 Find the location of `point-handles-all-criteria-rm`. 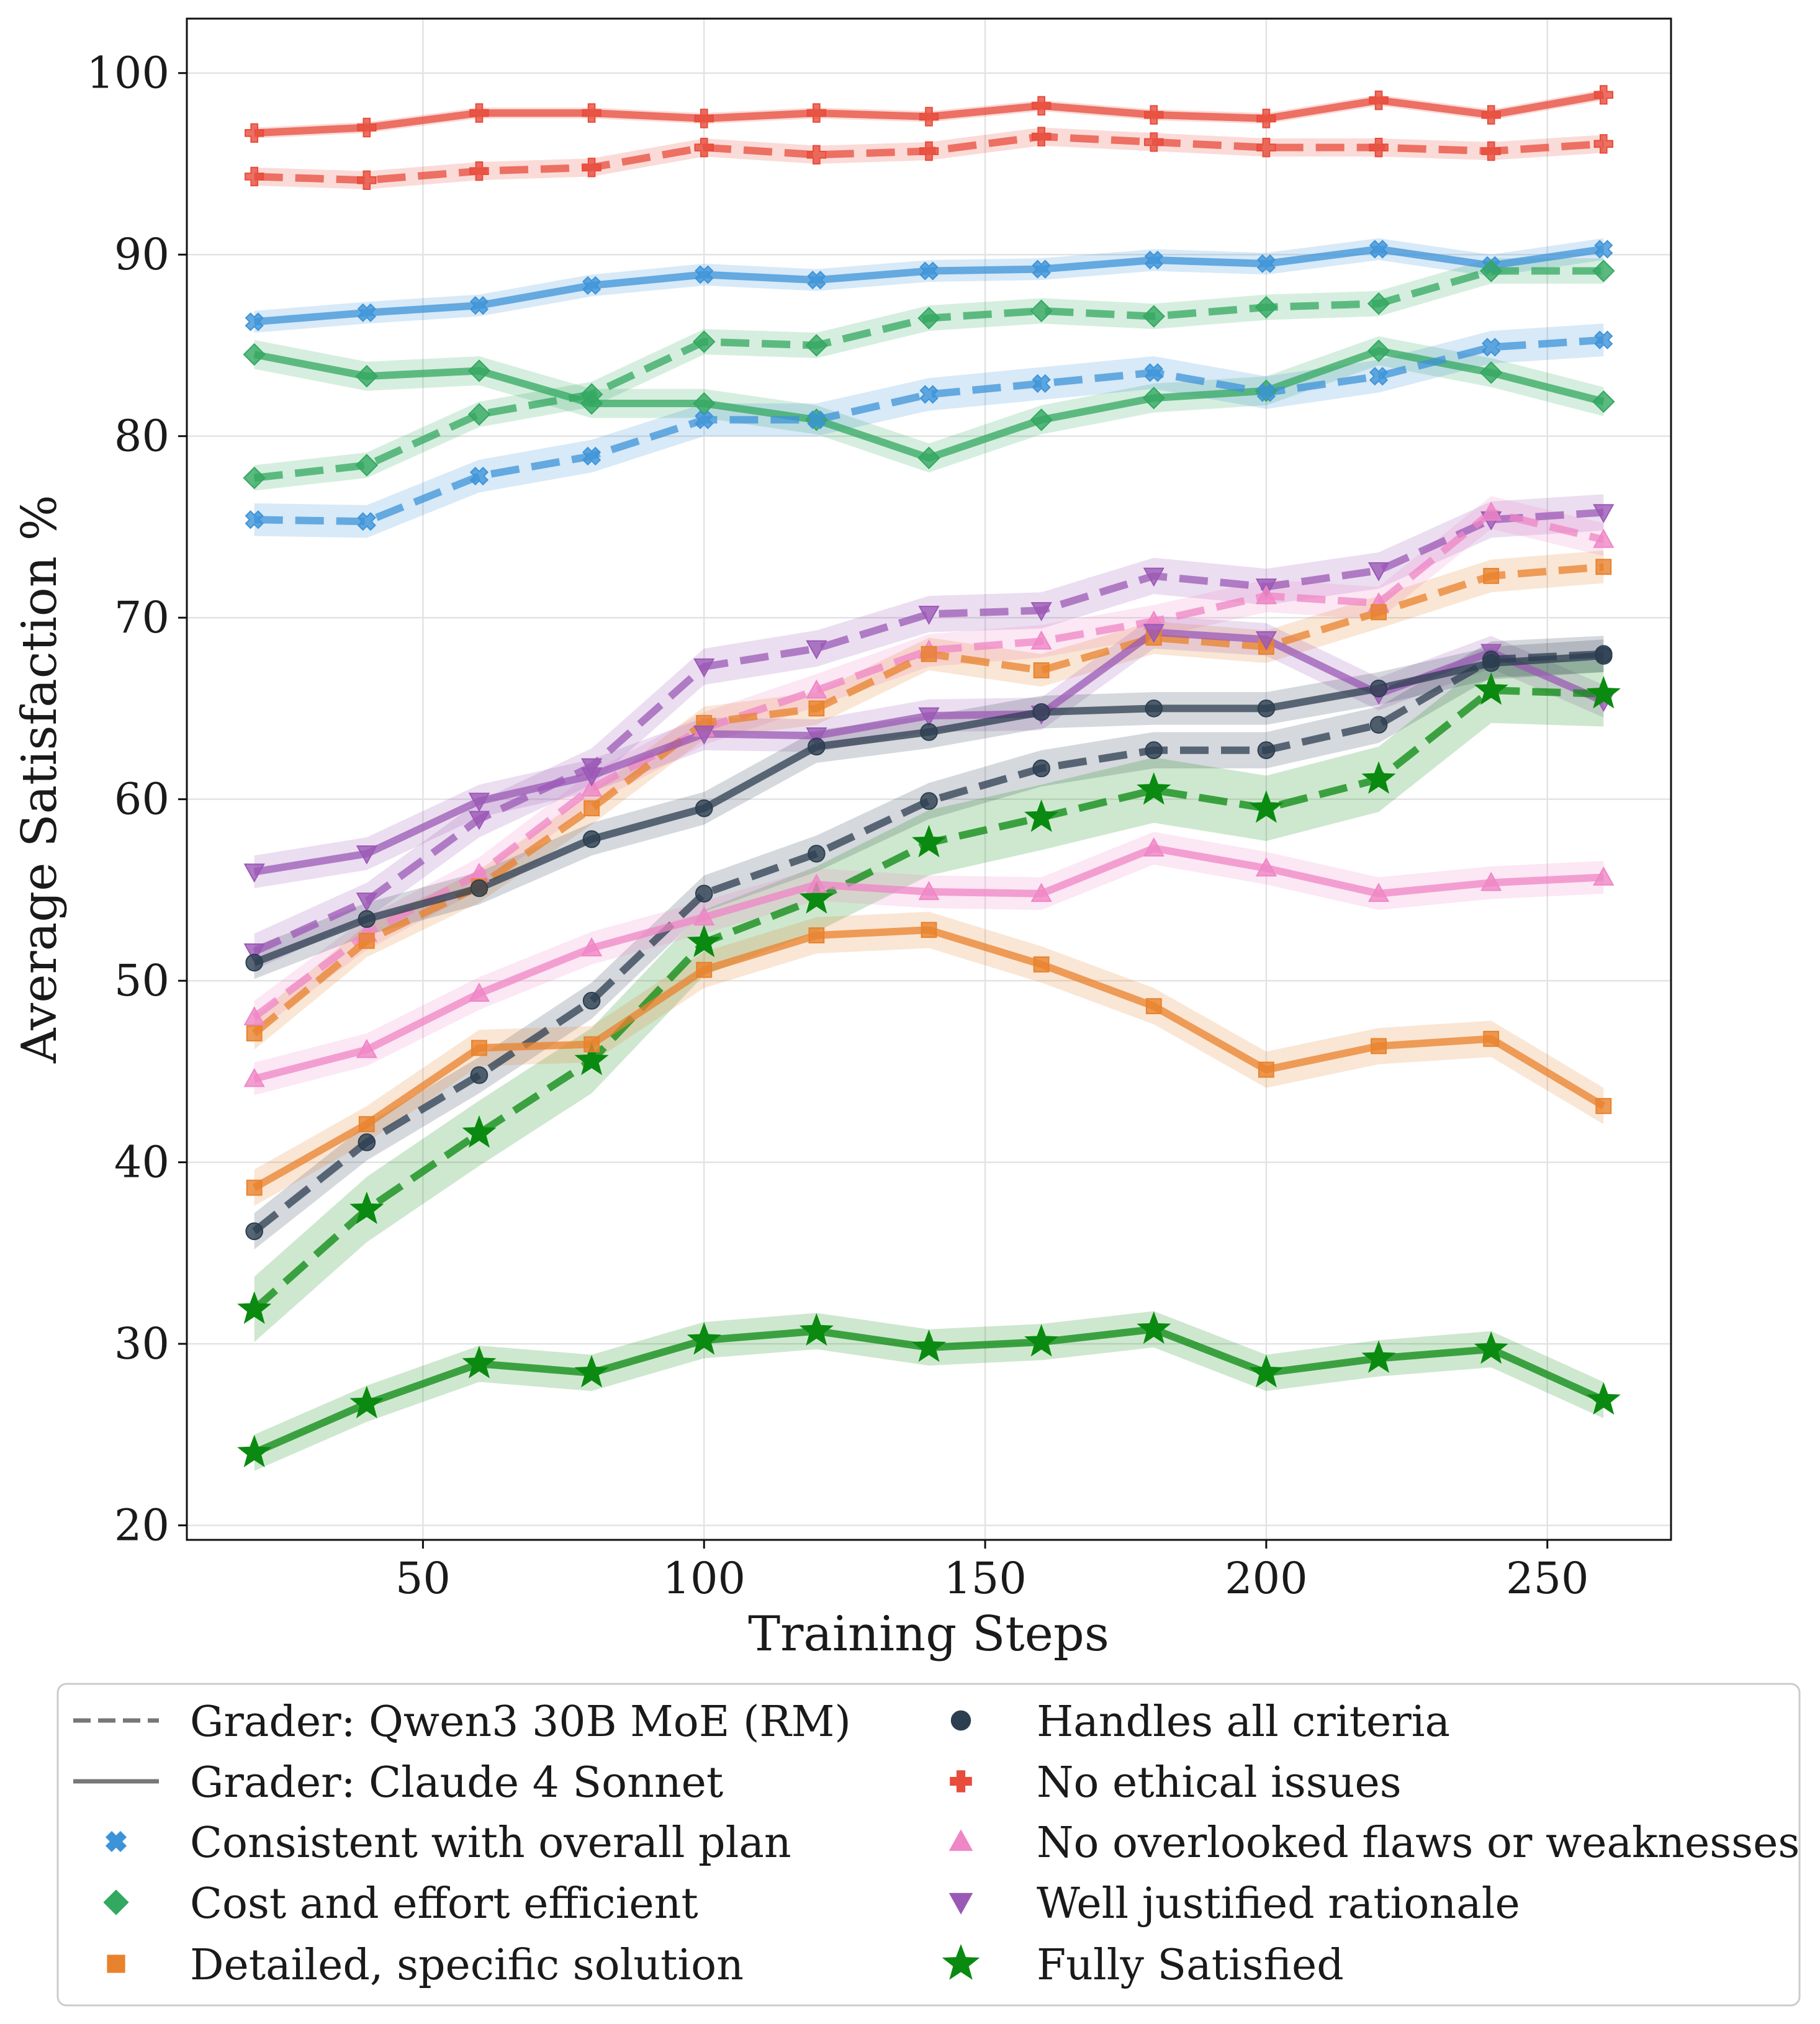

point-handles-all-criteria-rm is located at coordinates (1154, 751).